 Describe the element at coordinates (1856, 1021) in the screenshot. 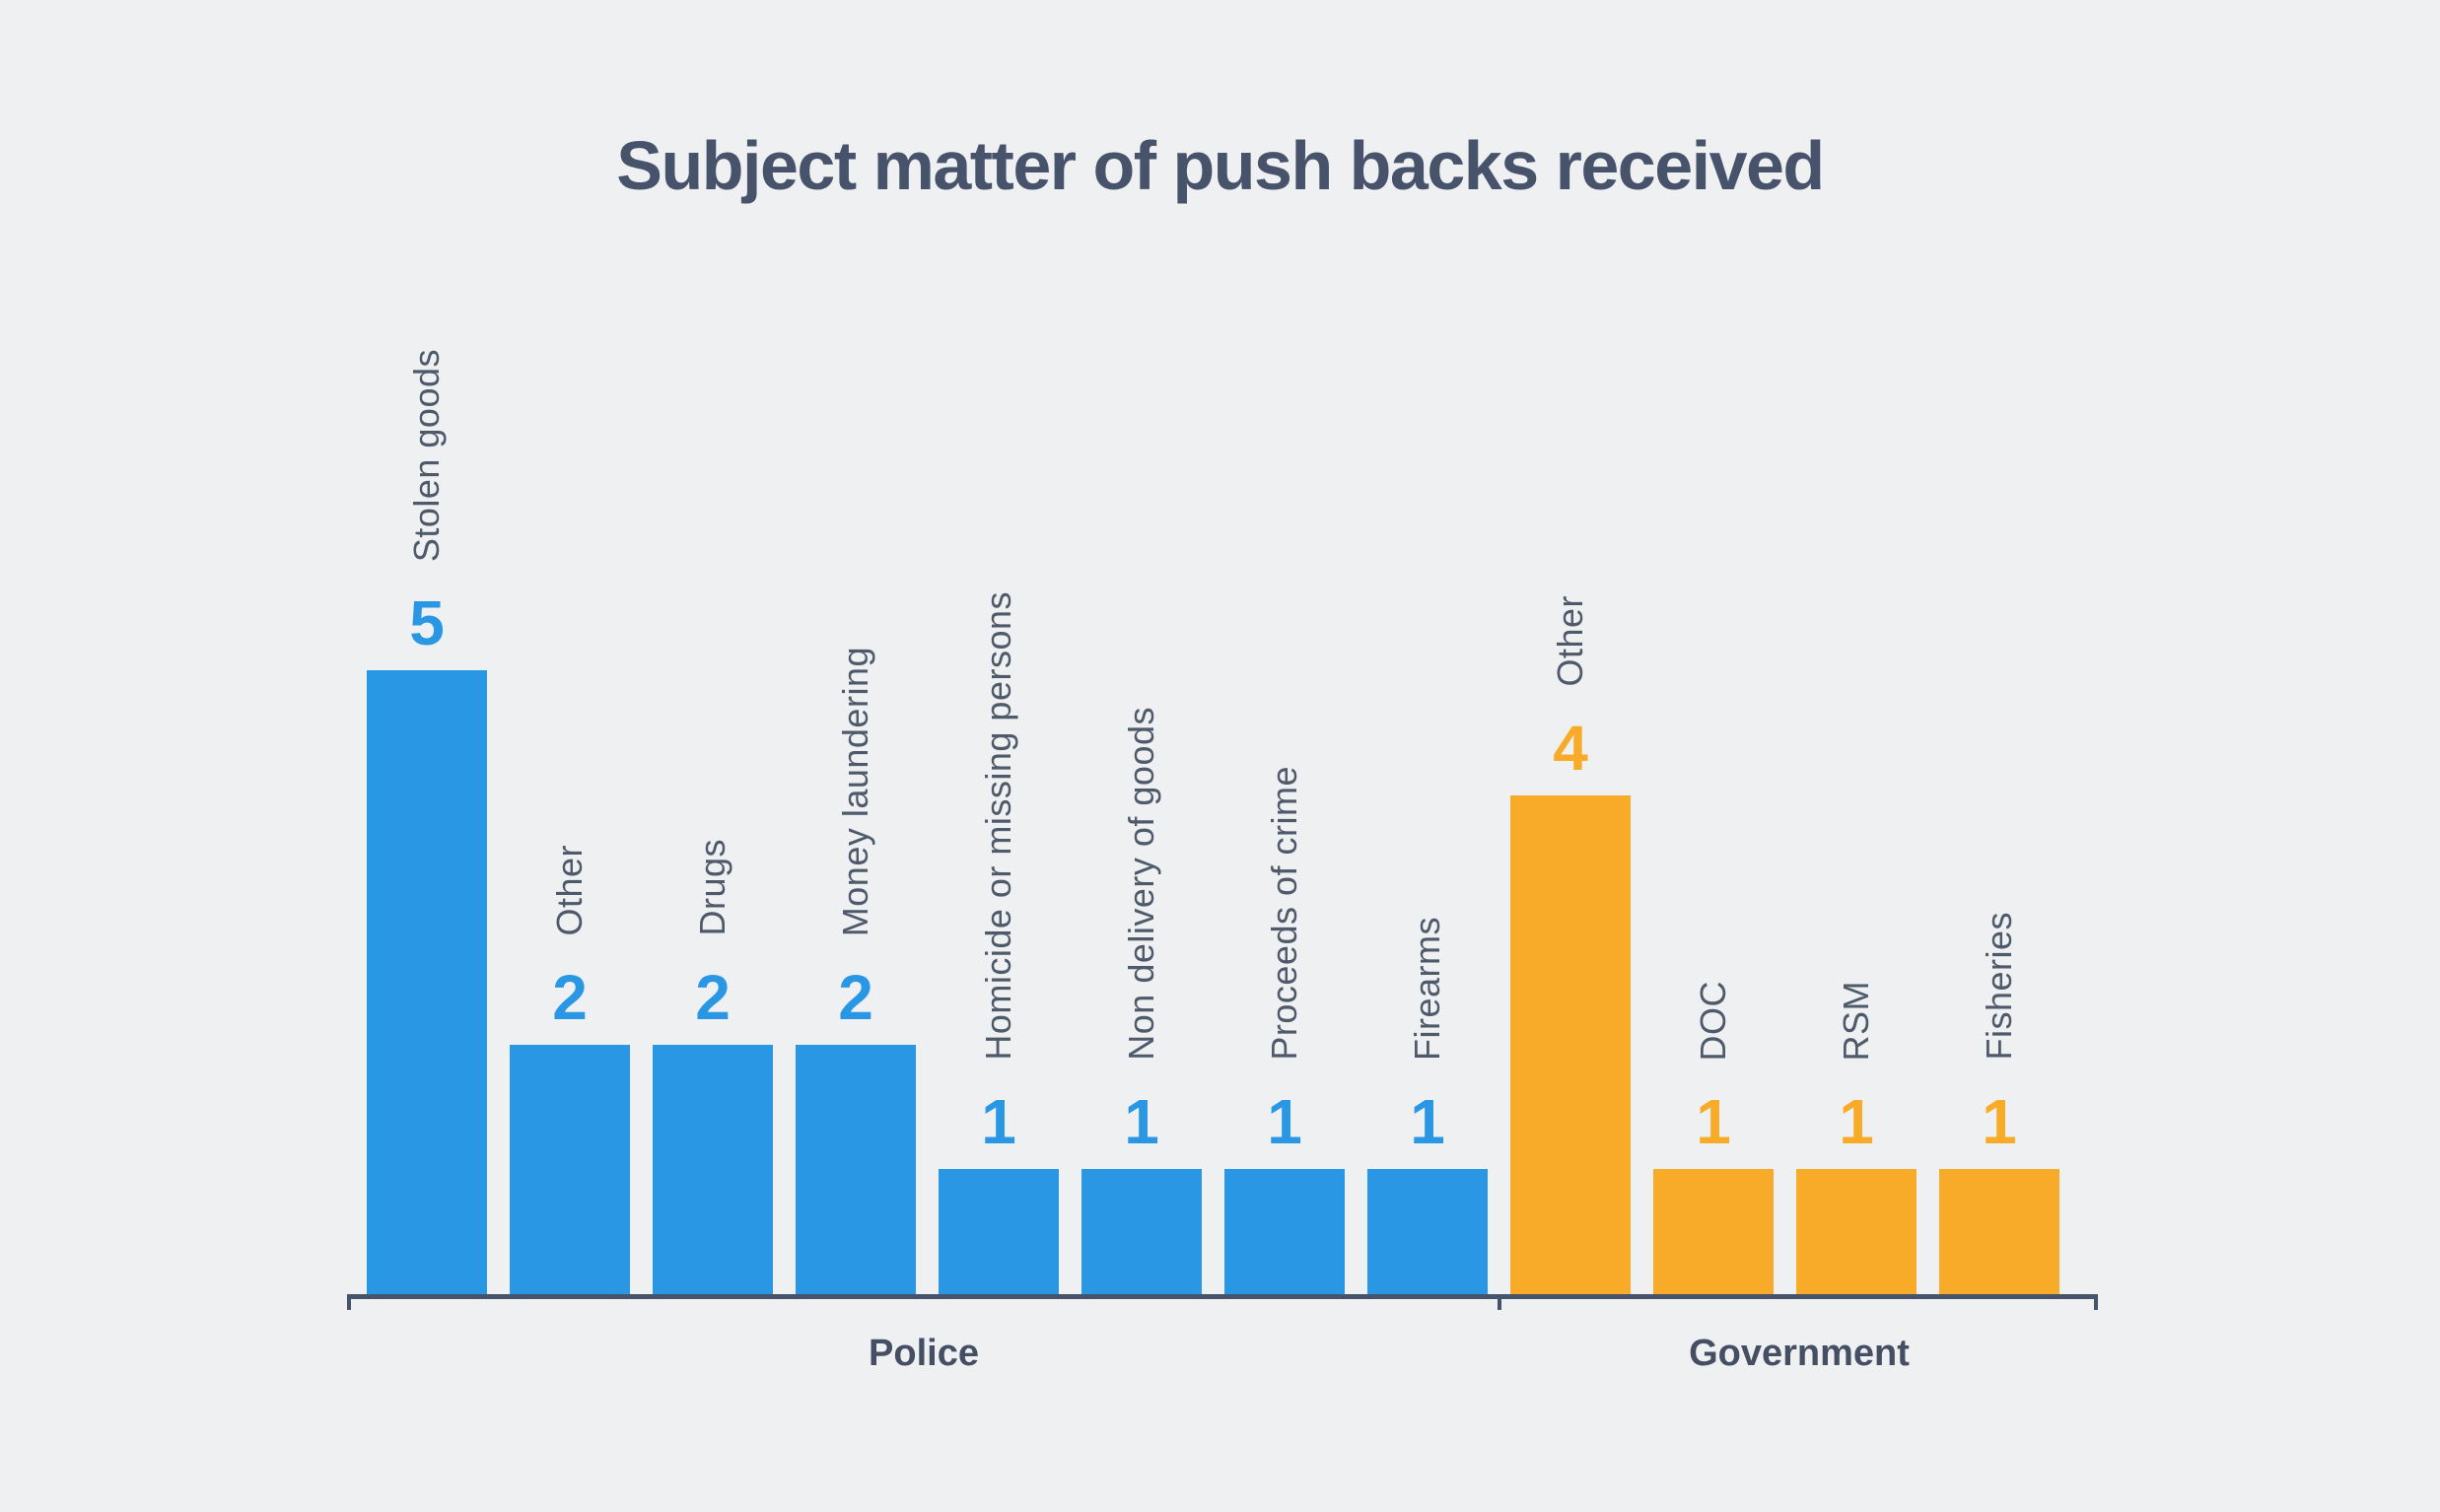

I see `bar-category-label: RSM` at that location.